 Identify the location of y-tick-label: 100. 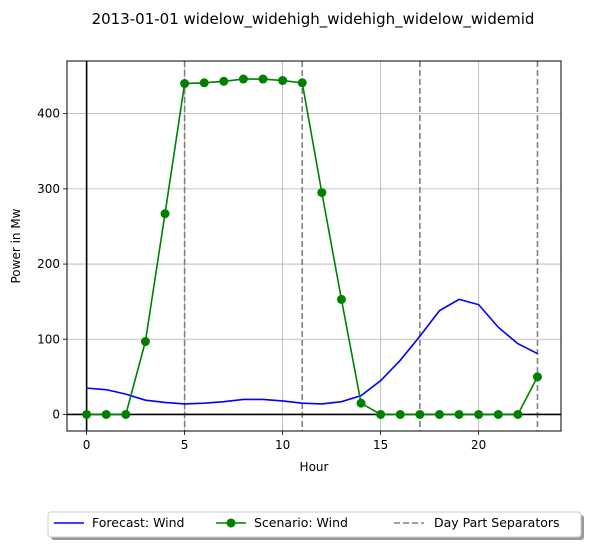
(48, 339).